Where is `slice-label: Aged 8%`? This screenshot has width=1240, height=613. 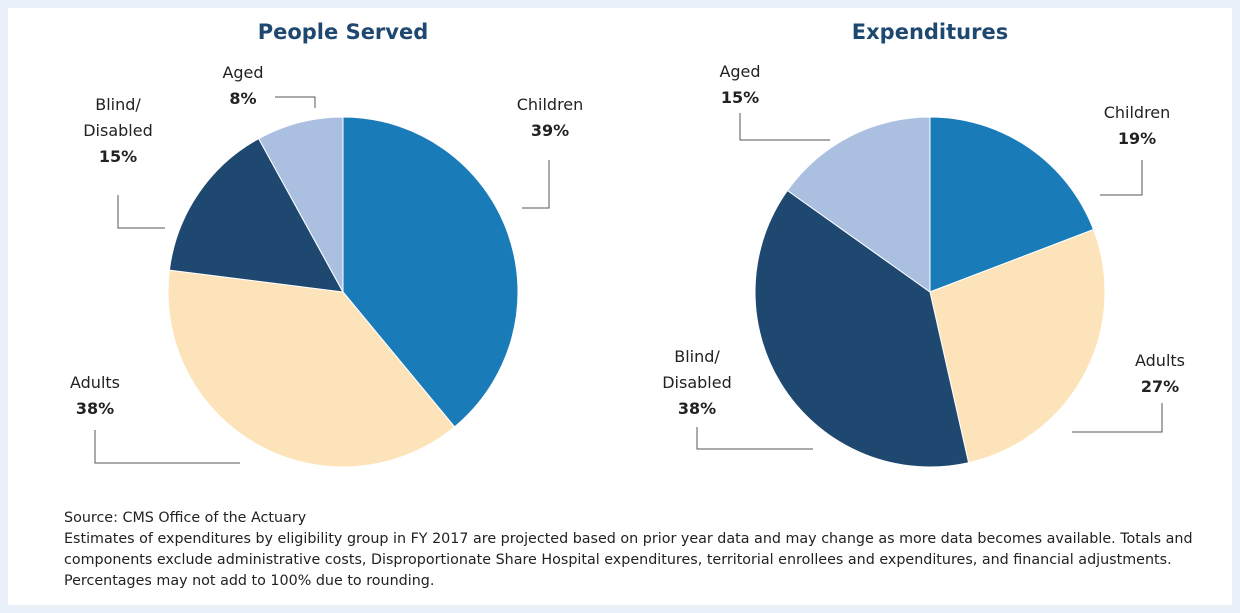
slice-label: Aged 8% is located at coordinates (243, 86).